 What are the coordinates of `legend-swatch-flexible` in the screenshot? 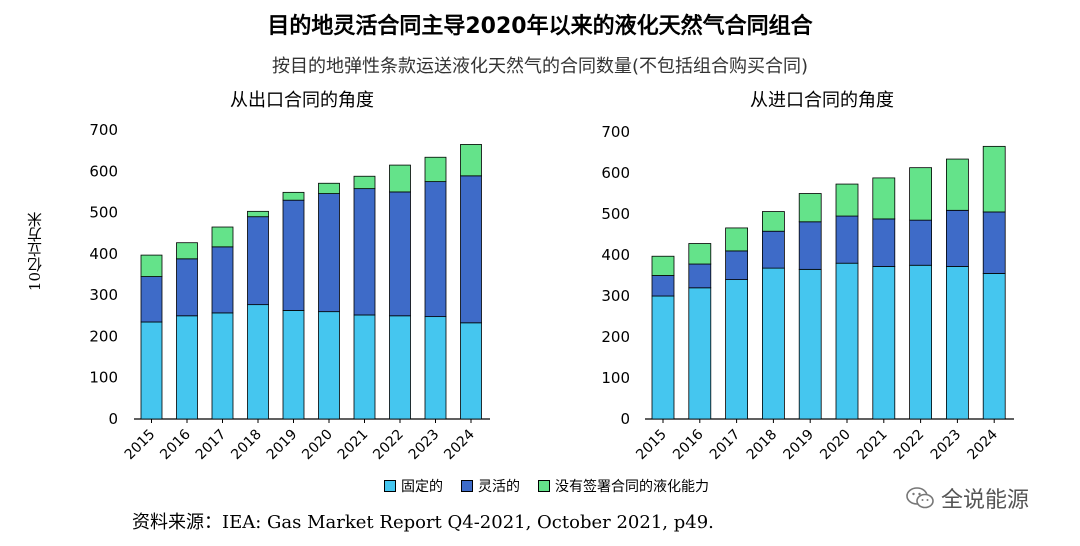 It's located at (467, 486).